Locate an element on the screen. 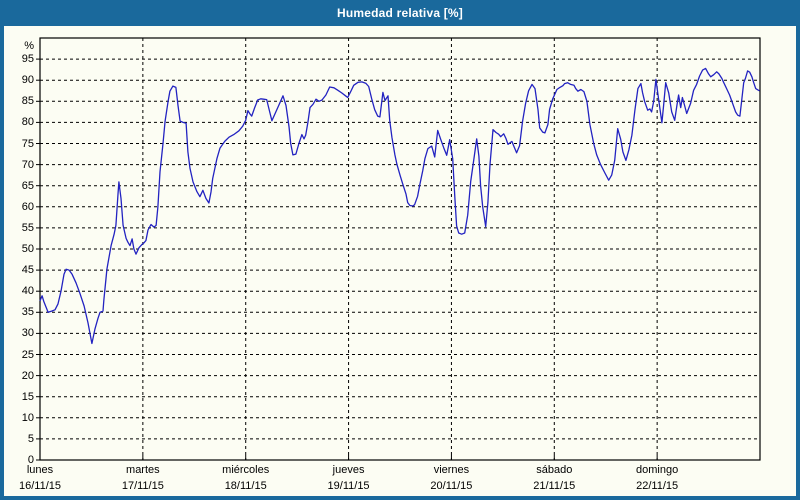  y-tick-label: 50 is located at coordinates (27, 249).